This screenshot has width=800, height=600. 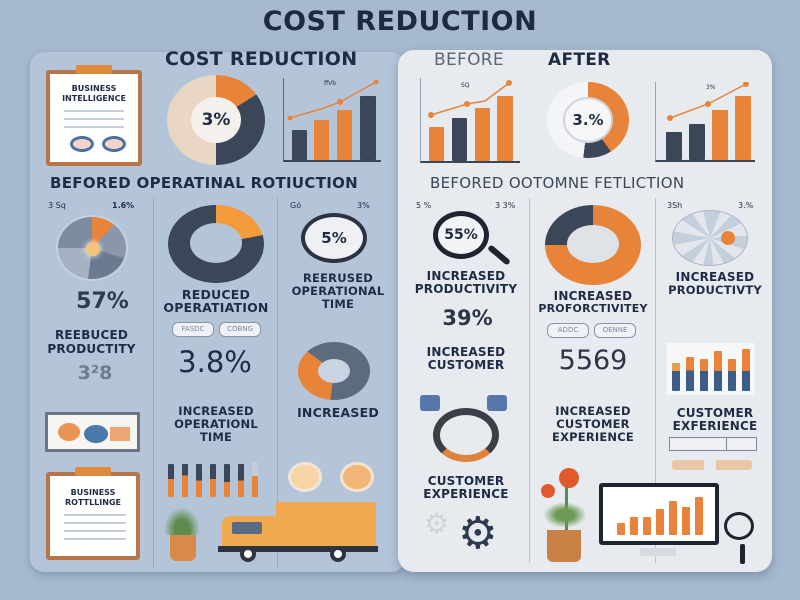 What do you see at coordinates (330, 83) in the screenshot?
I see `chart-label: ffVb` at bounding box center [330, 83].